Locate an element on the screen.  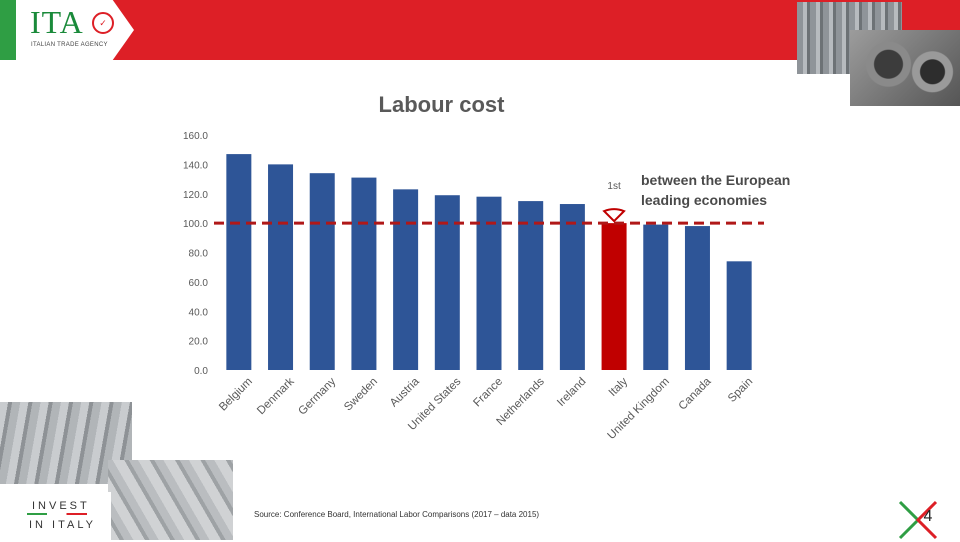
x-tick-label: Denmark is located at coordinates (276, 396).